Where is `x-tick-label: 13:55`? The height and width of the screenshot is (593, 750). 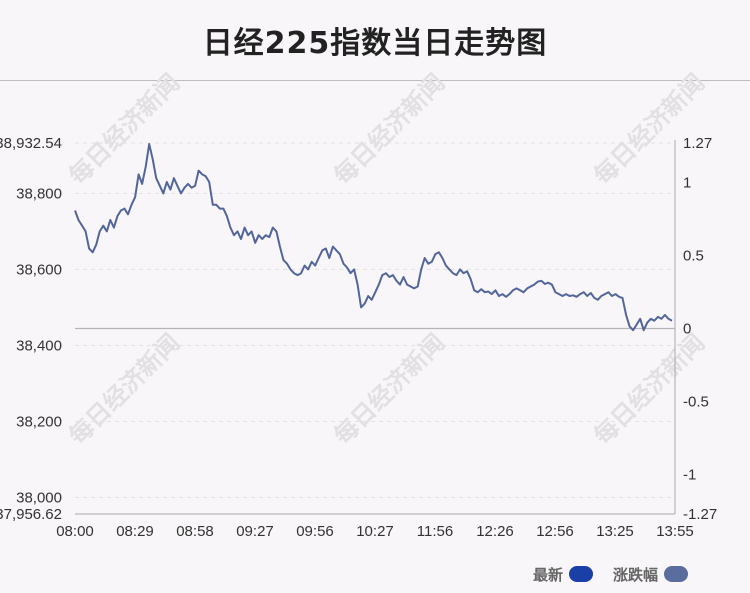
x-tick-label: 13:55 is located at coordinates (675, 531).